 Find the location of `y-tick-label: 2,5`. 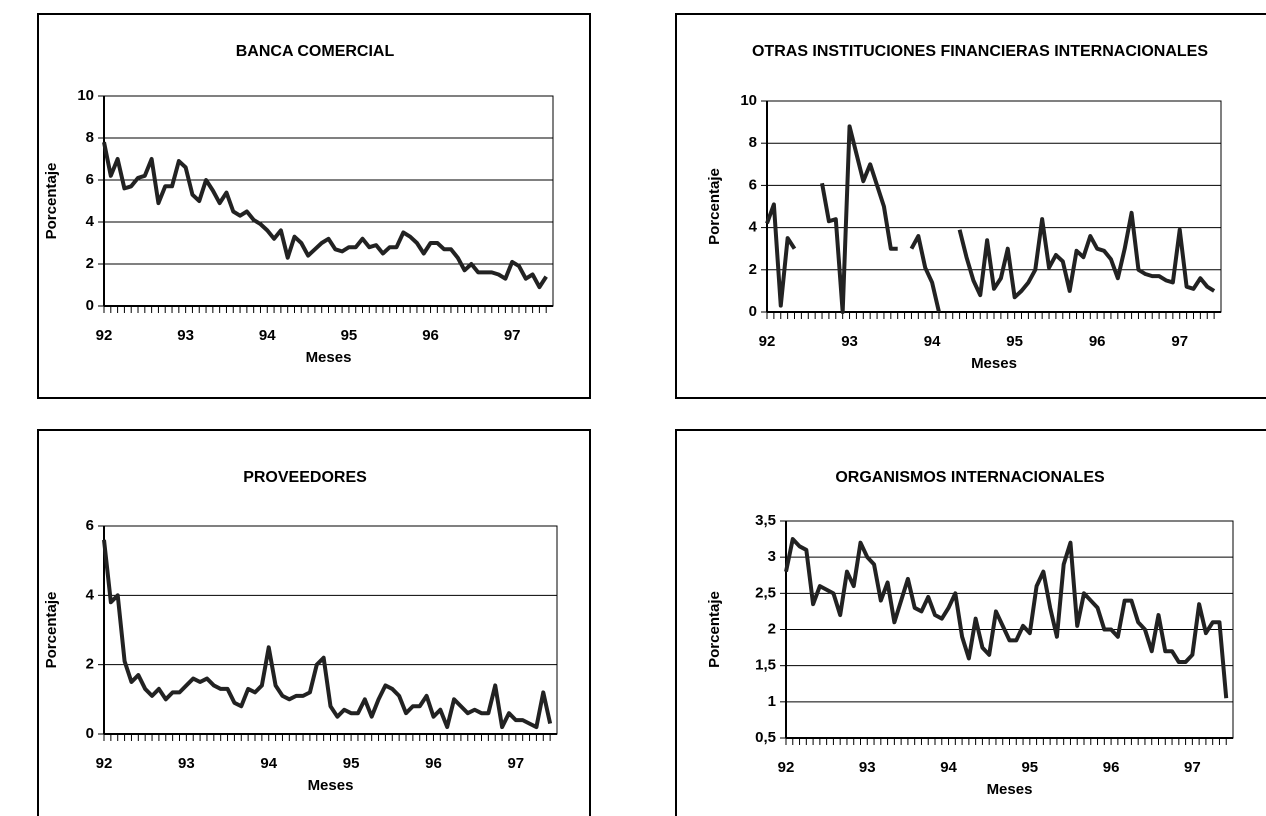

y-tick-label: 2,5 is located at coordinates (765, 592).